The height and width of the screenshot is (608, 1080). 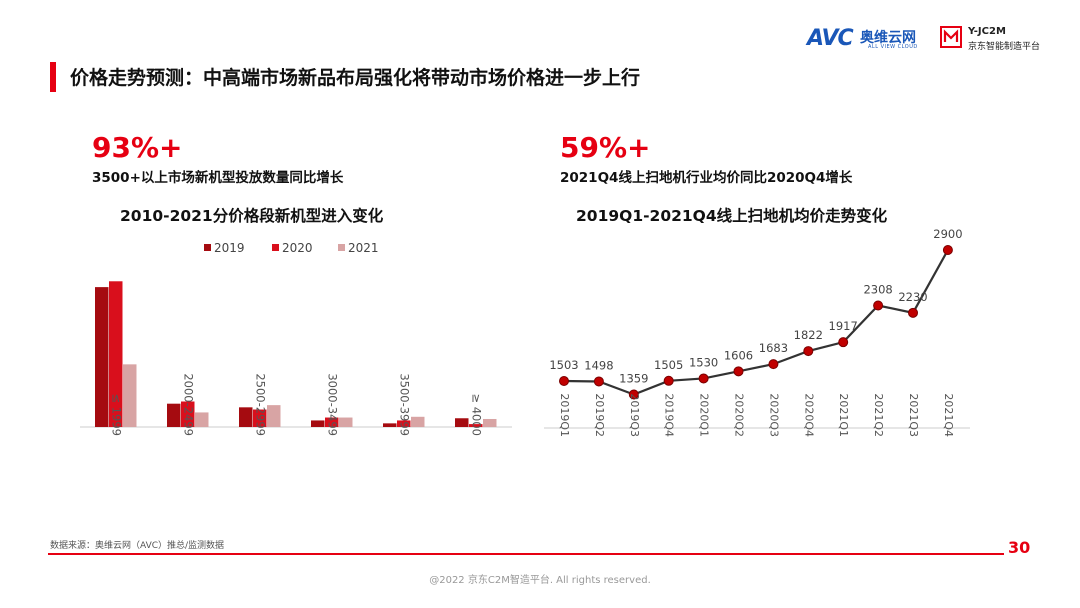 I want to click on yjc-logo-name: Y-JC2M, so click(x=987, y=31).